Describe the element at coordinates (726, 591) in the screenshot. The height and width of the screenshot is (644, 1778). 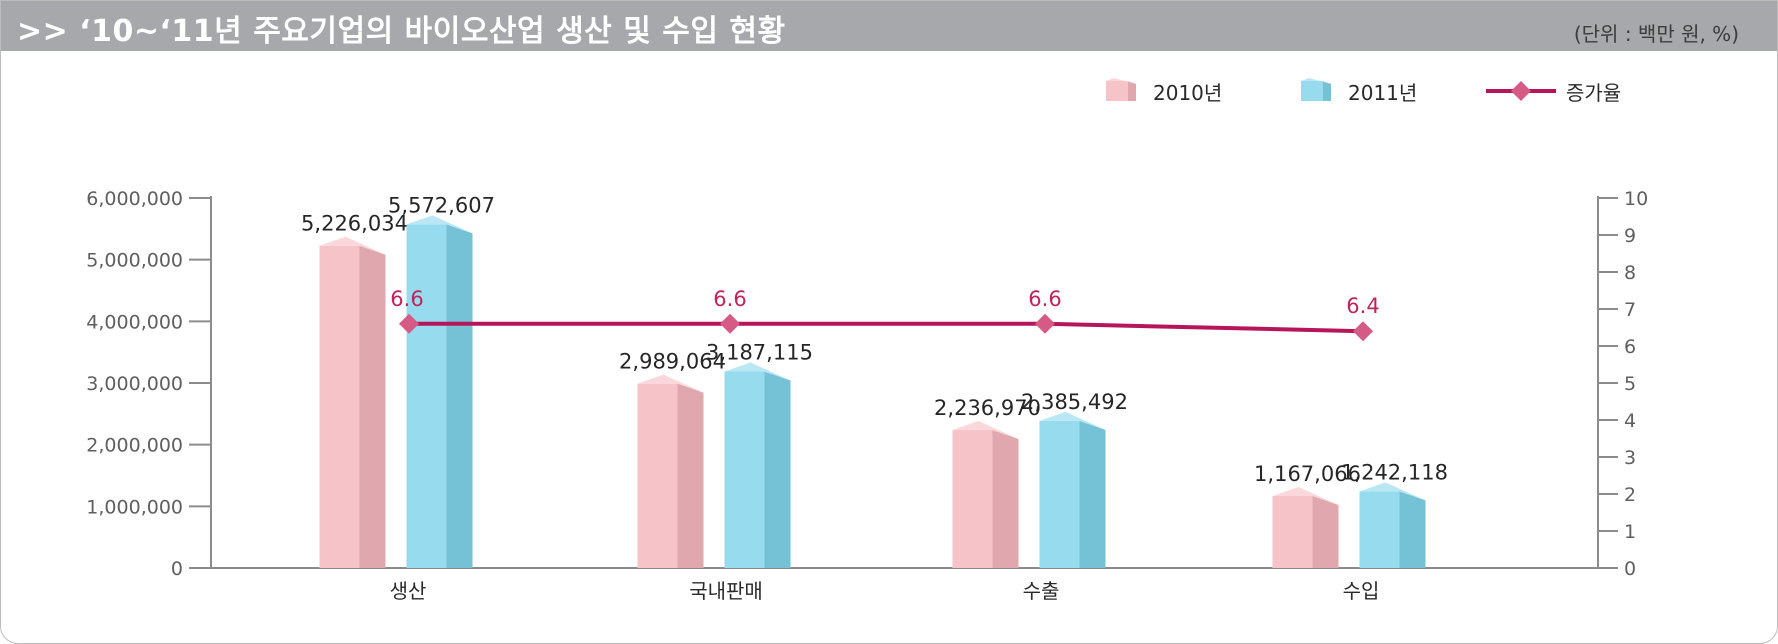
I see `category-label: 국내판매` at that location.